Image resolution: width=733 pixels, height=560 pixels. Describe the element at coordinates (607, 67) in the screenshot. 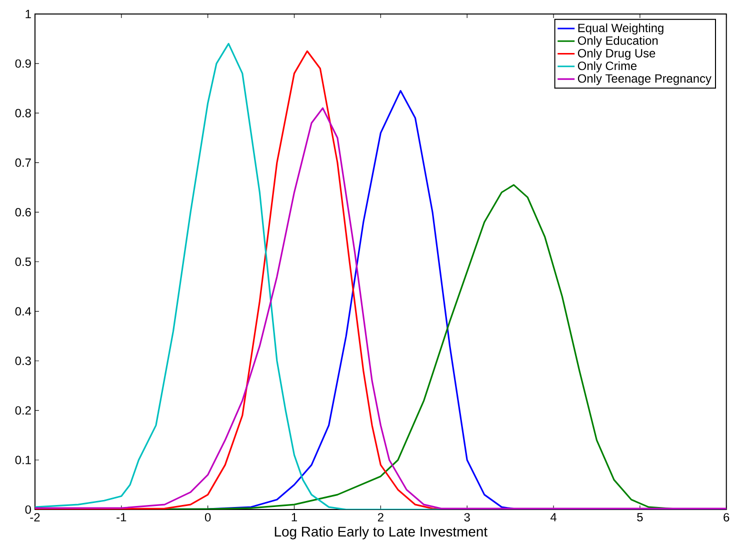

I see `legend-label: Only Crime` at that location.